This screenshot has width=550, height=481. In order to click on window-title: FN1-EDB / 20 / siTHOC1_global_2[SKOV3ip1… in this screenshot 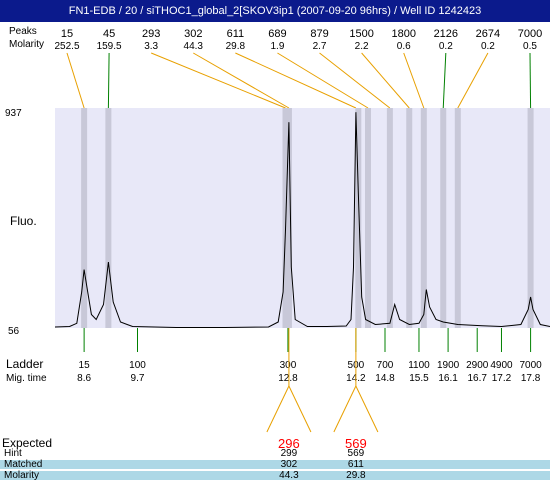, I will do `click(275, 11)`.